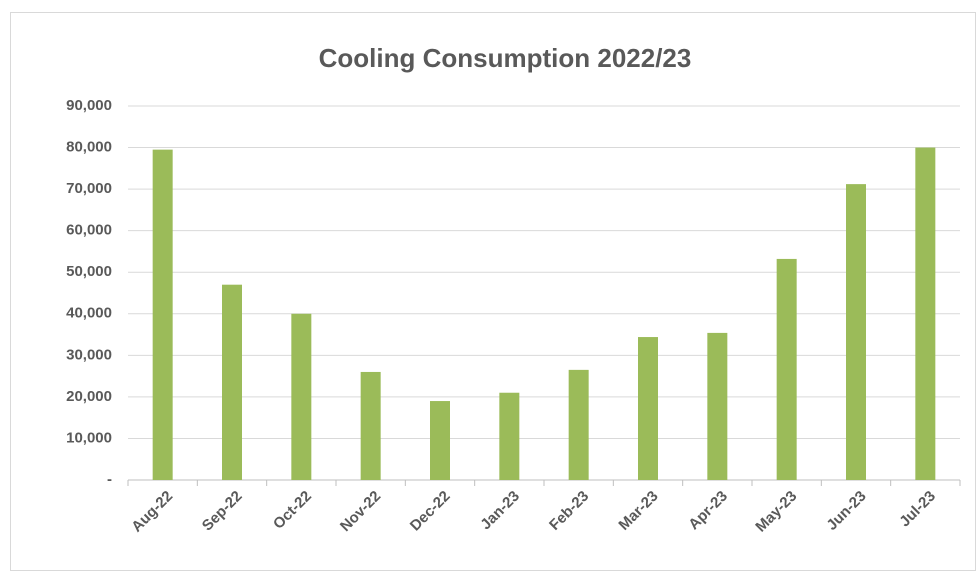  Describe the element at coordinates (109, 479) in the screenshot. I see `y-tick-label: -` at that location.